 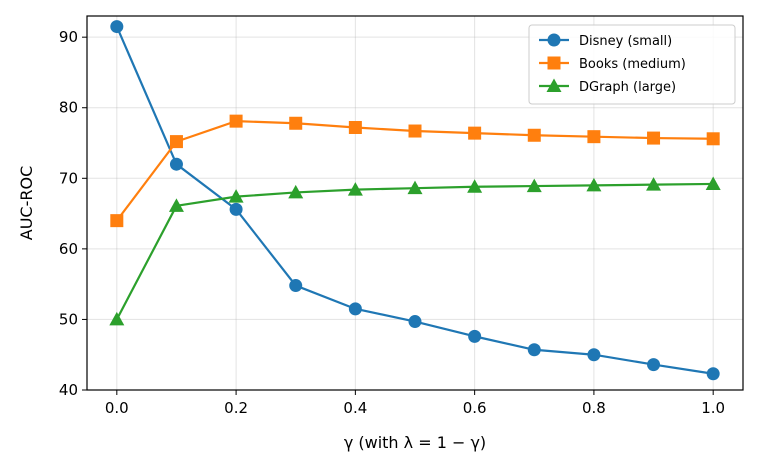 What do you see at coordinates (117, 408) in the screenshot?
I see `x-tick-label: 0.0` at bounding box center [117, 408].